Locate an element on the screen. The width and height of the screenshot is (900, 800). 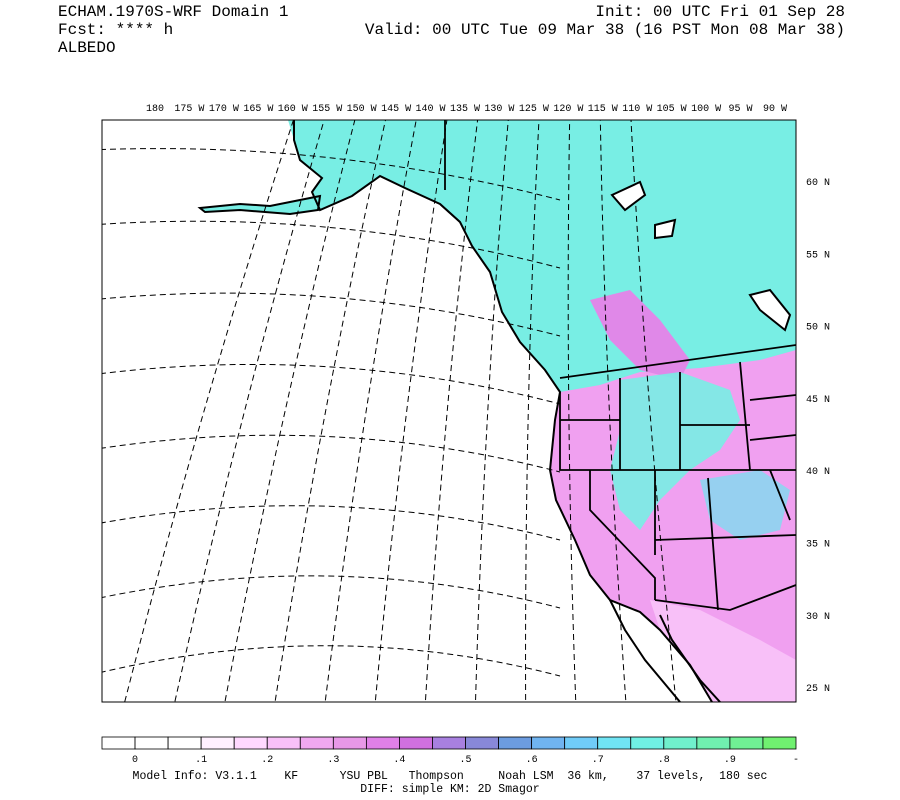
lat-label: 35 N is located at coordinates (818, 545).